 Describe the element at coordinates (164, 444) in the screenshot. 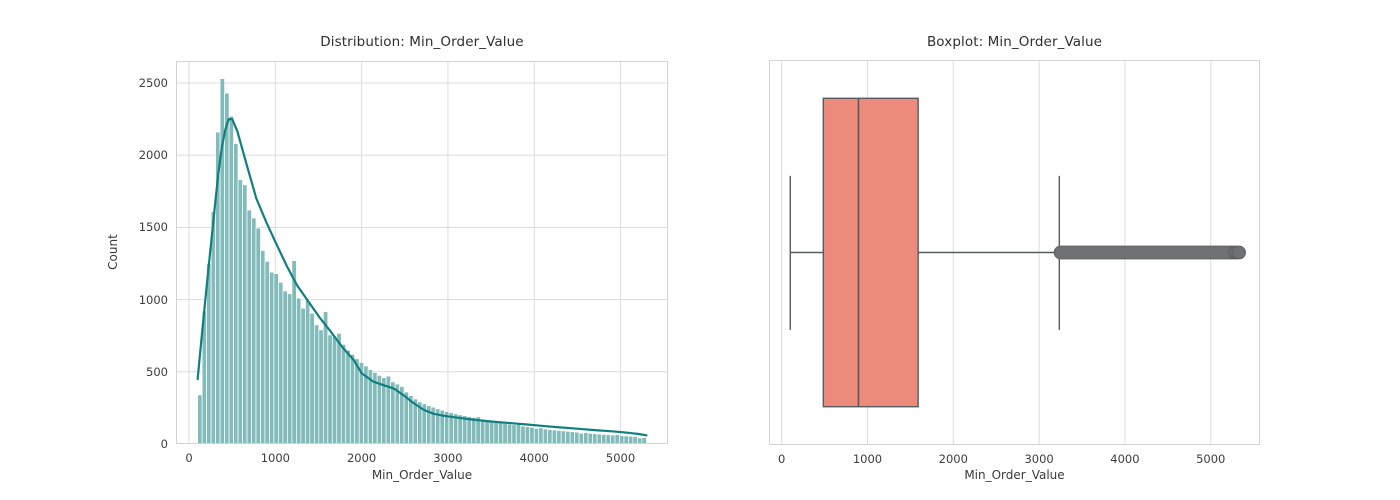

I see `y-tick-label: 0` at that location.